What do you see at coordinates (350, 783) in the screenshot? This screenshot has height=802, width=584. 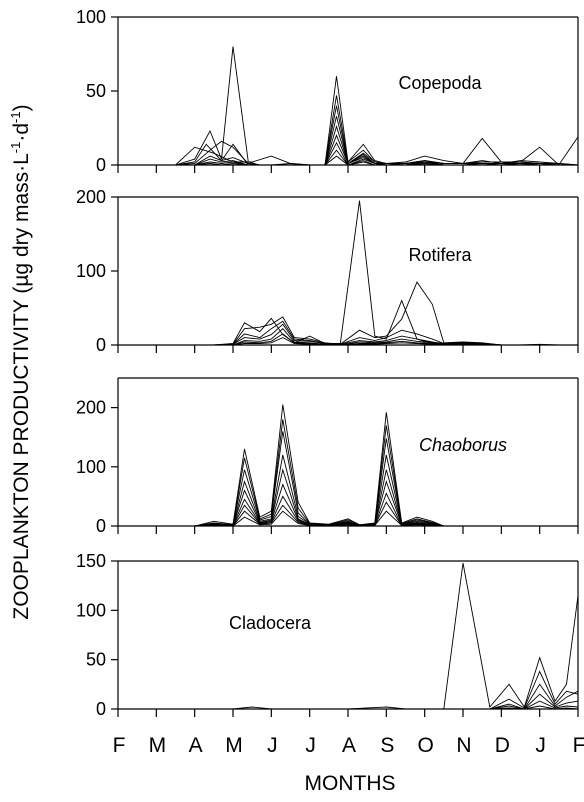 I see `x-axis-title: MONTHS` at bounding box center [350, 783].